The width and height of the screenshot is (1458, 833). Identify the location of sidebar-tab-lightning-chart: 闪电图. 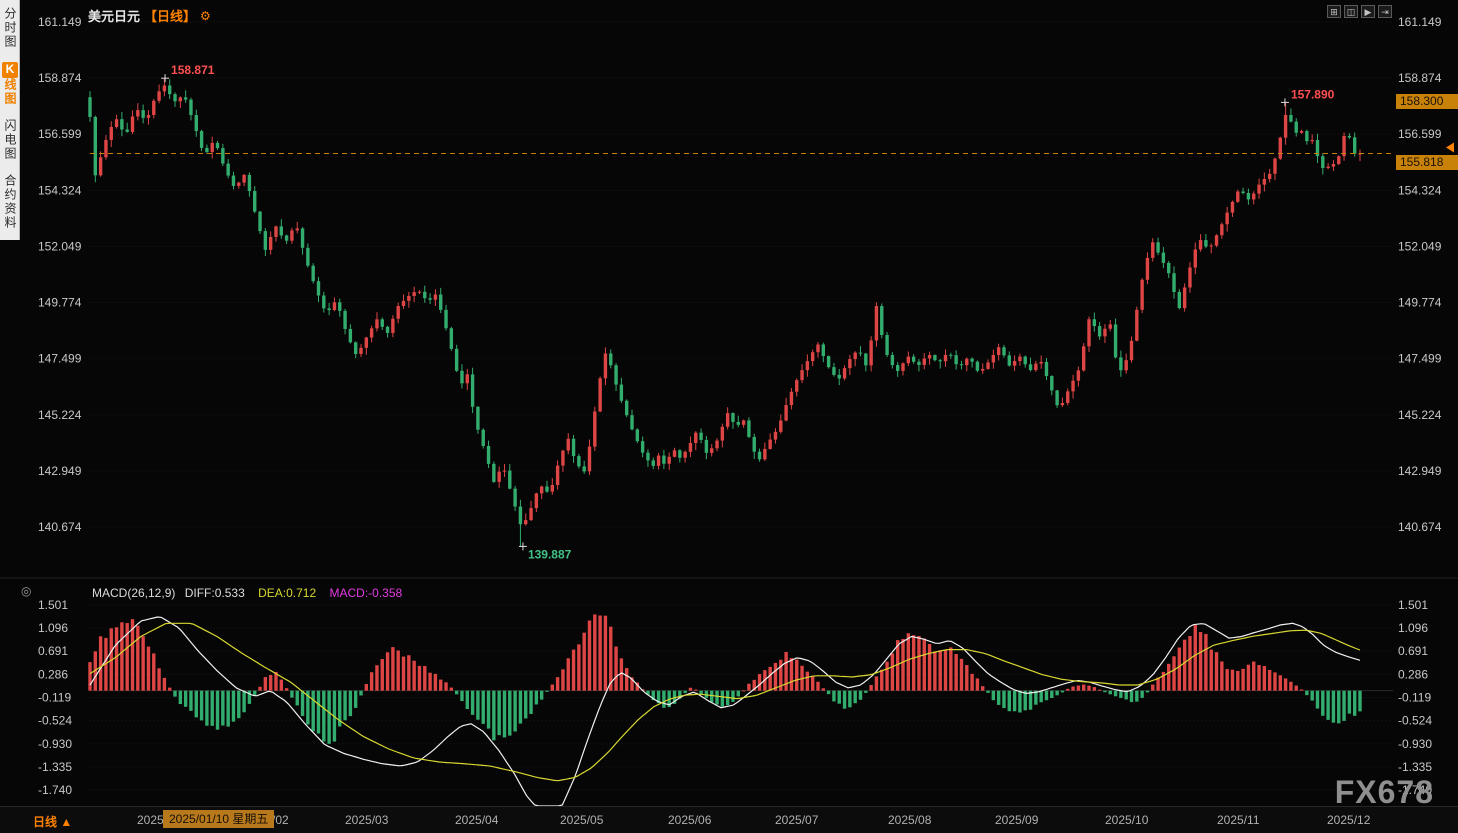
(10, 140).